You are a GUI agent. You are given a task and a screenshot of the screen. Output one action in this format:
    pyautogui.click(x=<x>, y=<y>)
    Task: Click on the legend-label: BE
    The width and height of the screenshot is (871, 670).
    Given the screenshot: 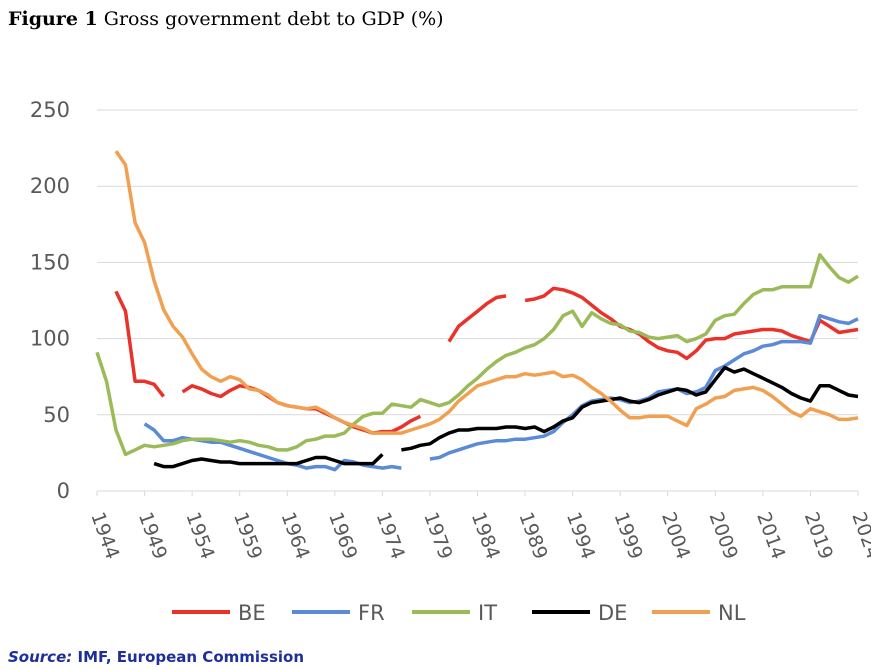 What is the action you would take?
    pyautogui.click(x=252, y=613)
    